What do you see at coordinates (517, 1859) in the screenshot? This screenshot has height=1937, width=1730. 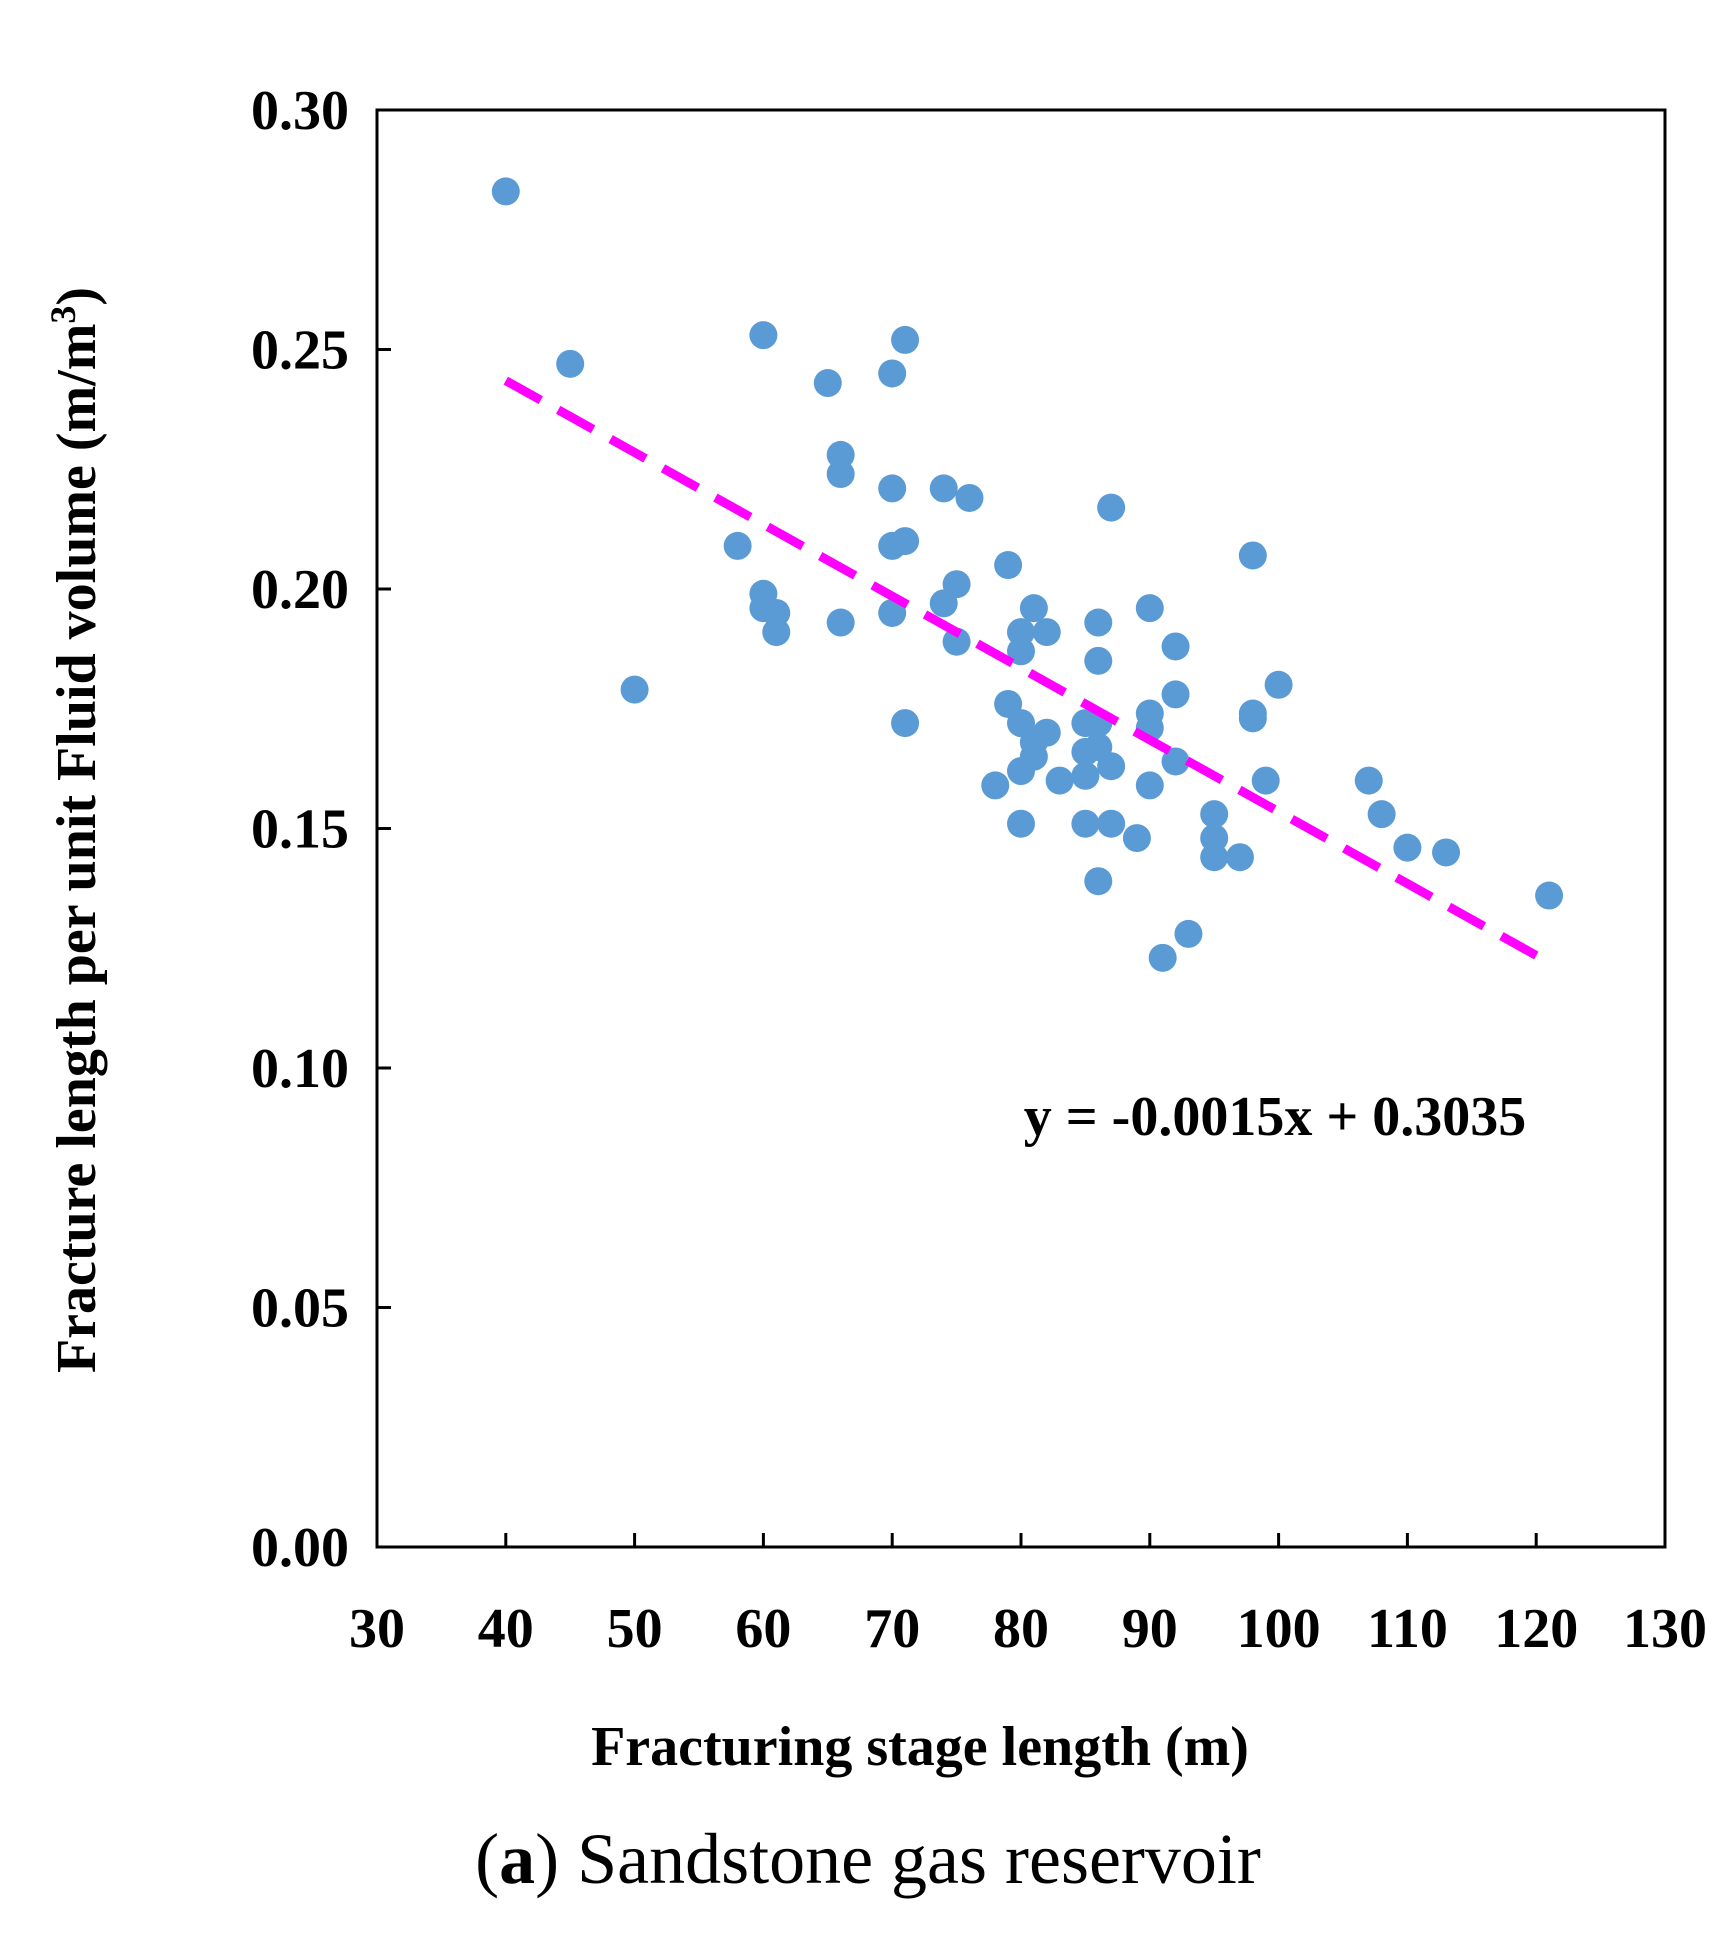 I see `caption-letter: a` at bounding box center [517, 1859].